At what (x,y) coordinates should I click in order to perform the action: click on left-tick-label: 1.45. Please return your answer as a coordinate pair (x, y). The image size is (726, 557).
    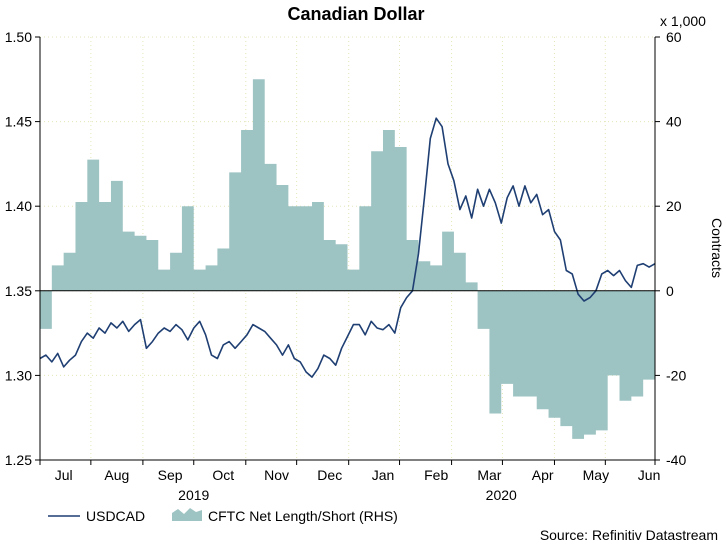
    Looking at the image, I should click on (18, 122).